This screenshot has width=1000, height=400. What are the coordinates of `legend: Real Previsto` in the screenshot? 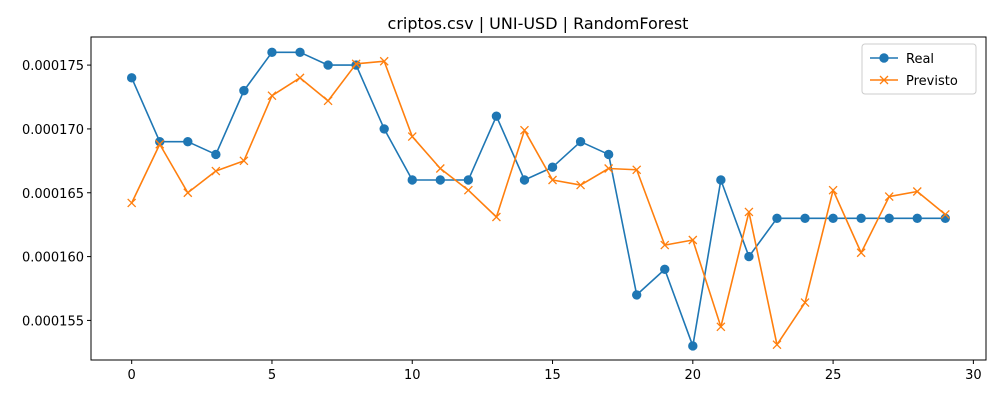 It's located at (919, 69).